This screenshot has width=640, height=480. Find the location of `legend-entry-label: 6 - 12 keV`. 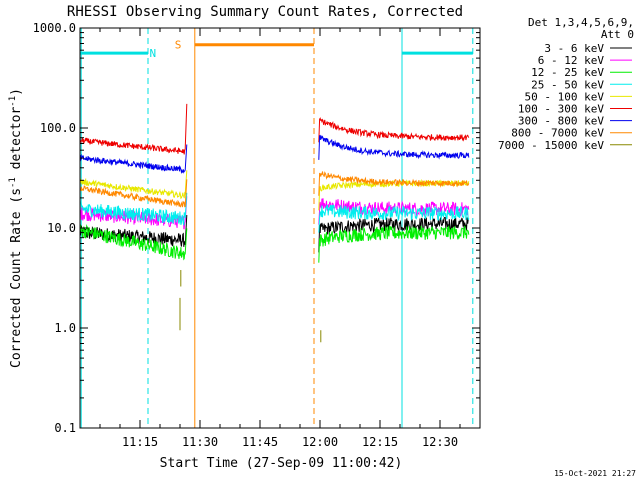

legend-entry-label: 6 - 12 keV is located at coordinates (571, 60).